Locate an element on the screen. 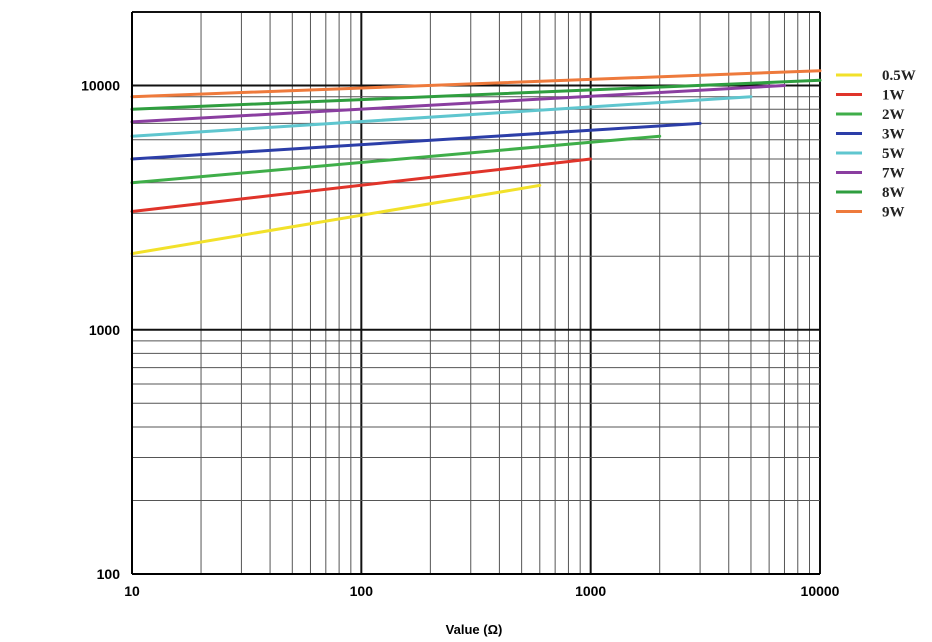 Image resolution: width=932 pixels, height=642 pixels. series-line-8w is located at coordinates (476, 94).